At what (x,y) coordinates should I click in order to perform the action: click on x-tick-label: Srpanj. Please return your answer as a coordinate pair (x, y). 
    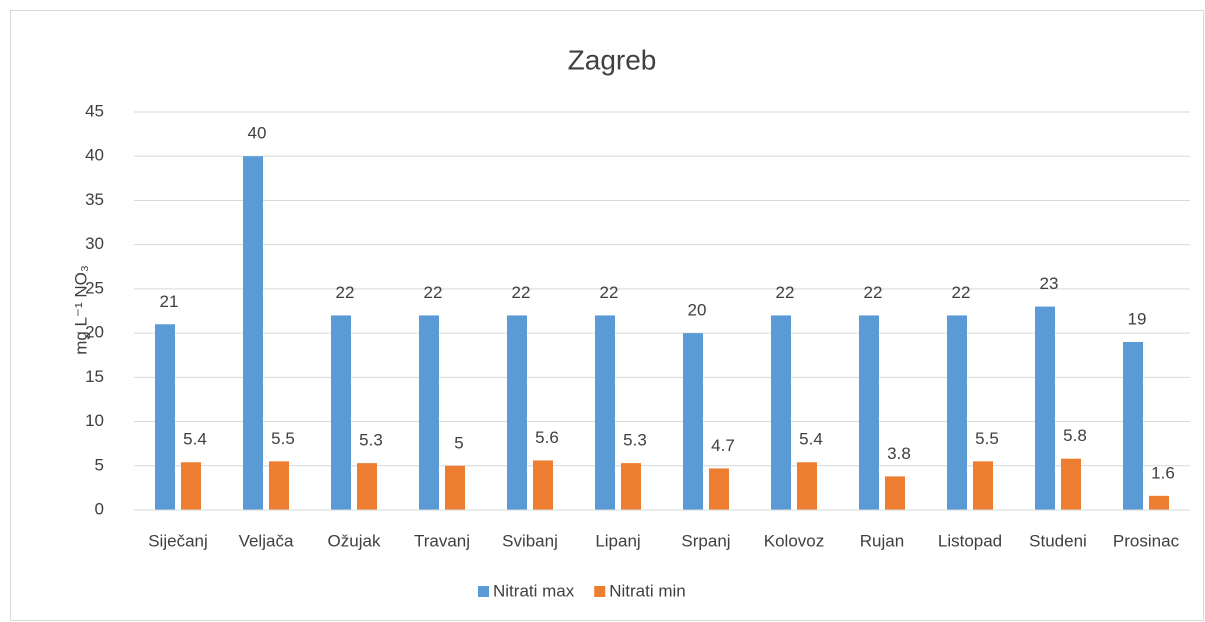
    Looking at the image, I should click on (705, 540).